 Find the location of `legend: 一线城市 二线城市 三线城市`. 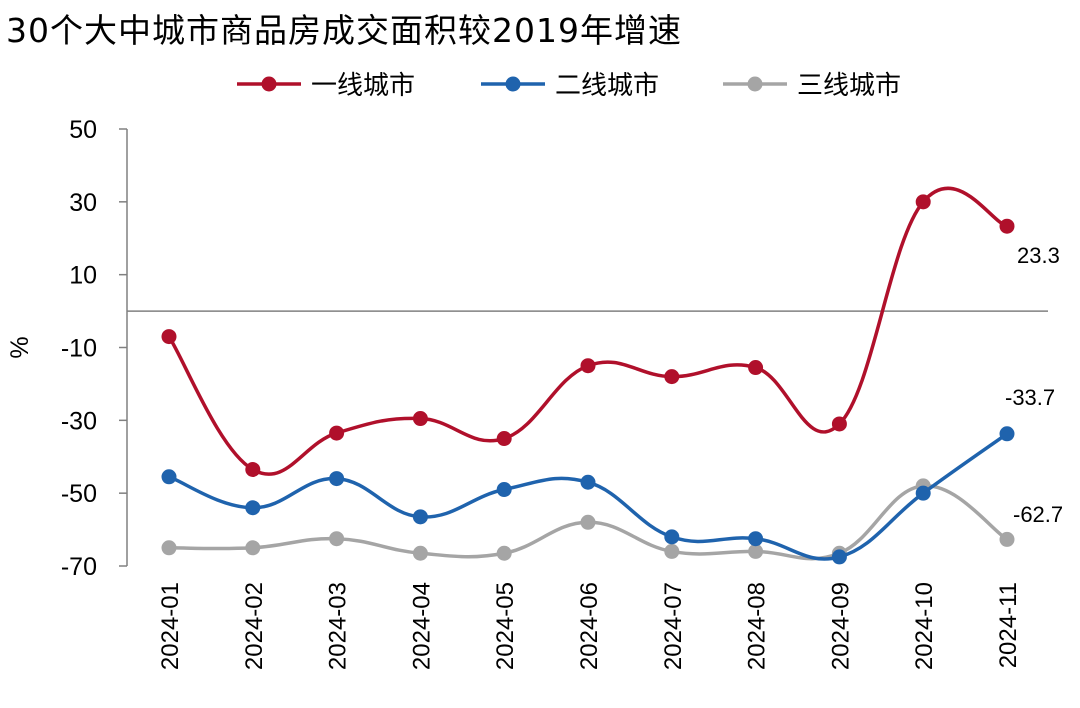

legend: 一线城市 二线城市 三线城市 is located at coordinates (569, 86).